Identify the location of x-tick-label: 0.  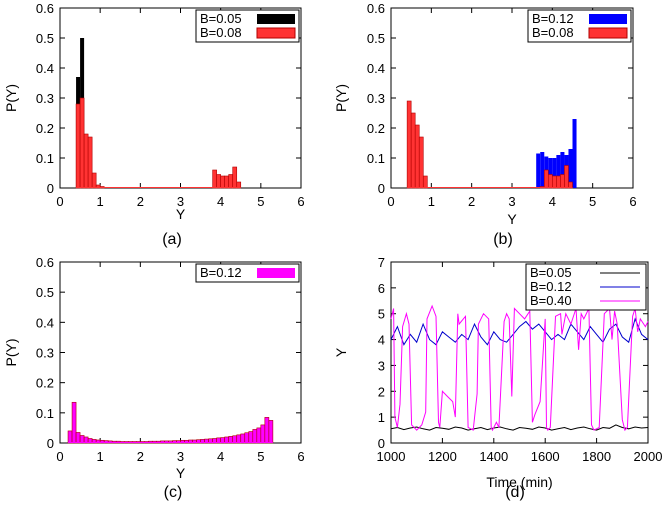
(390, 201).